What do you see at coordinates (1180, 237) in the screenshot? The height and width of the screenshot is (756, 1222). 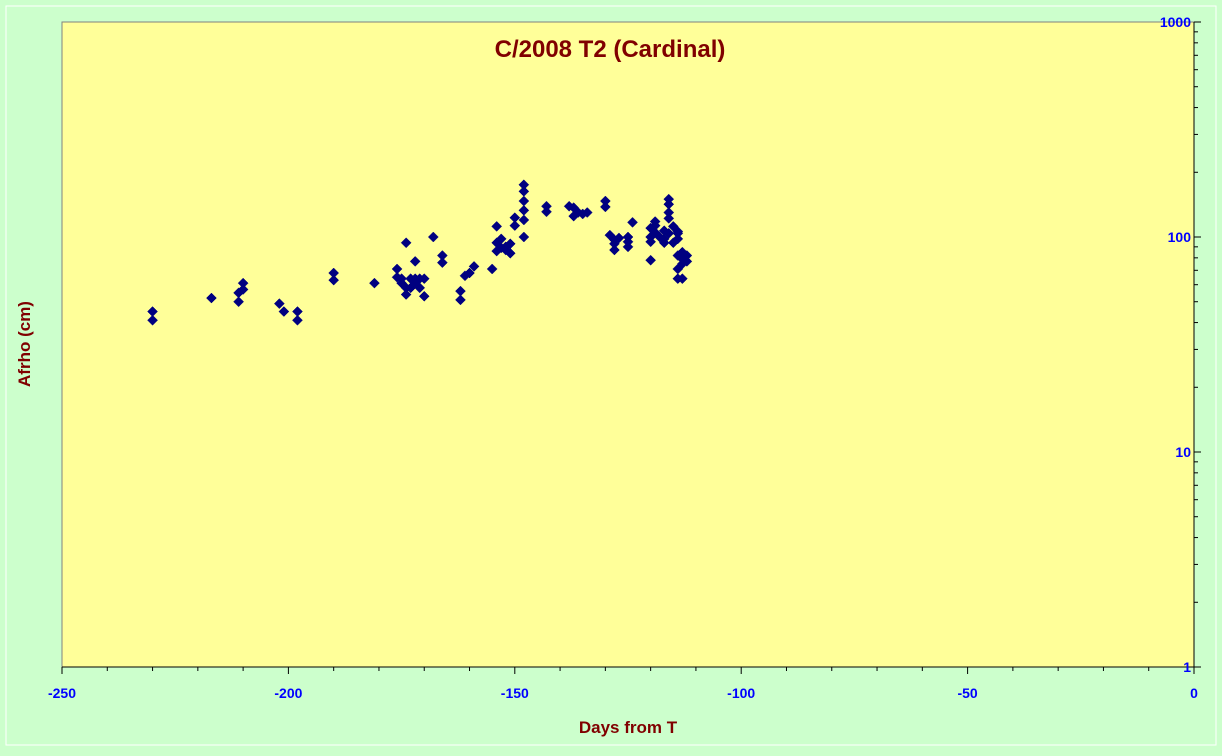 I see `y-tick-label: 100` at bounding box center [1180, 237].